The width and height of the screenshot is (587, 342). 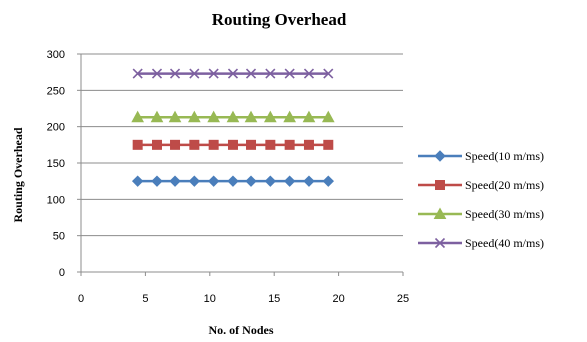 What do you see at coordinates (504, 243) in the screenshot?
I see `legend-label: Speed(40 m/ms)` at bounding box center [504, 243].